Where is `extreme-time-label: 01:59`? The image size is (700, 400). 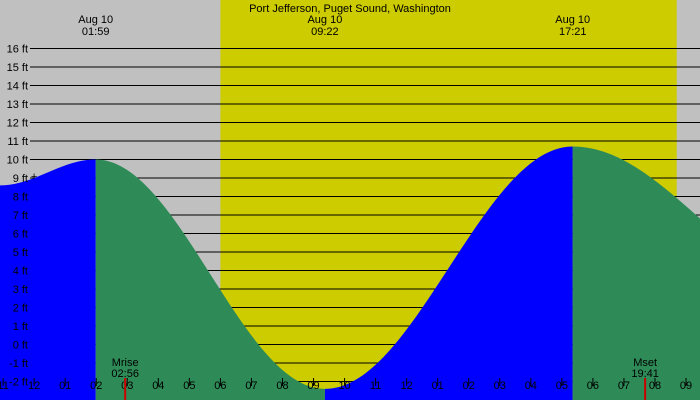 extreme-time-label: 01:59 is located at coordinates (96, 32).